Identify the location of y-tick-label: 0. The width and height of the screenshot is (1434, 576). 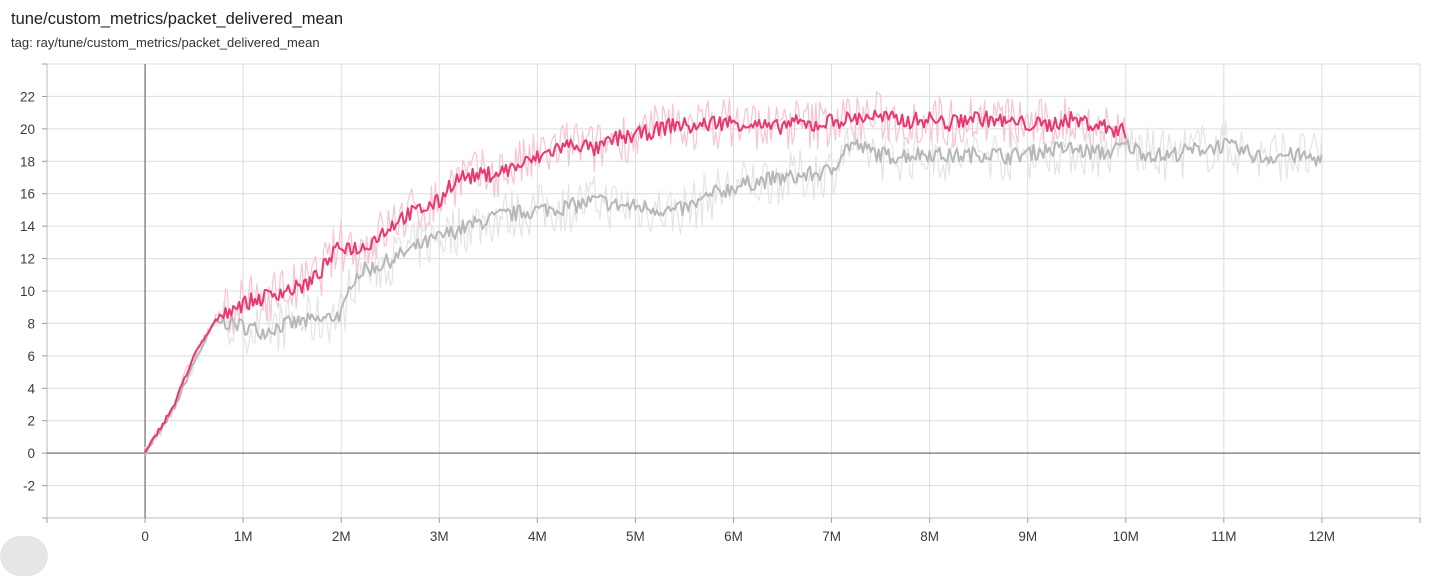
(31, 453).